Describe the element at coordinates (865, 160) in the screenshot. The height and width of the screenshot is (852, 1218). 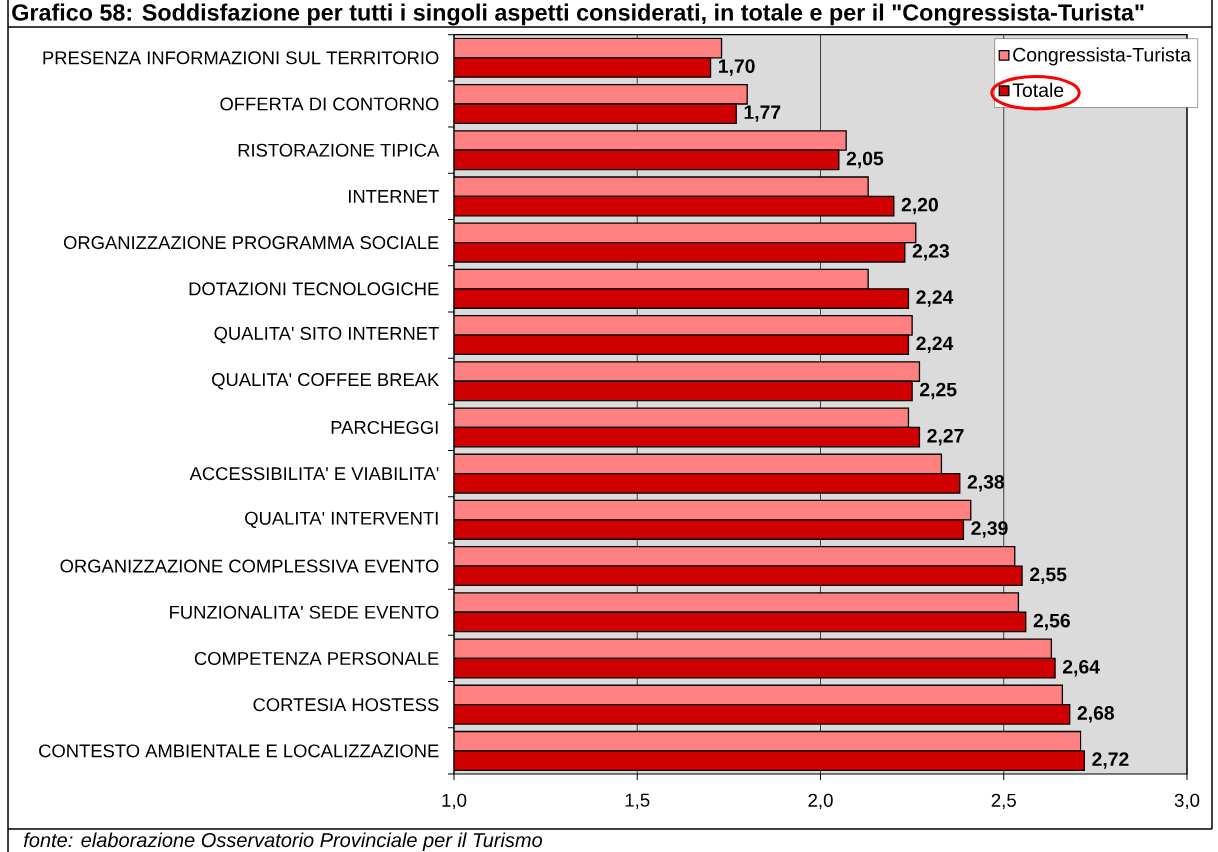
I see `data-label: 2,05` at that location.